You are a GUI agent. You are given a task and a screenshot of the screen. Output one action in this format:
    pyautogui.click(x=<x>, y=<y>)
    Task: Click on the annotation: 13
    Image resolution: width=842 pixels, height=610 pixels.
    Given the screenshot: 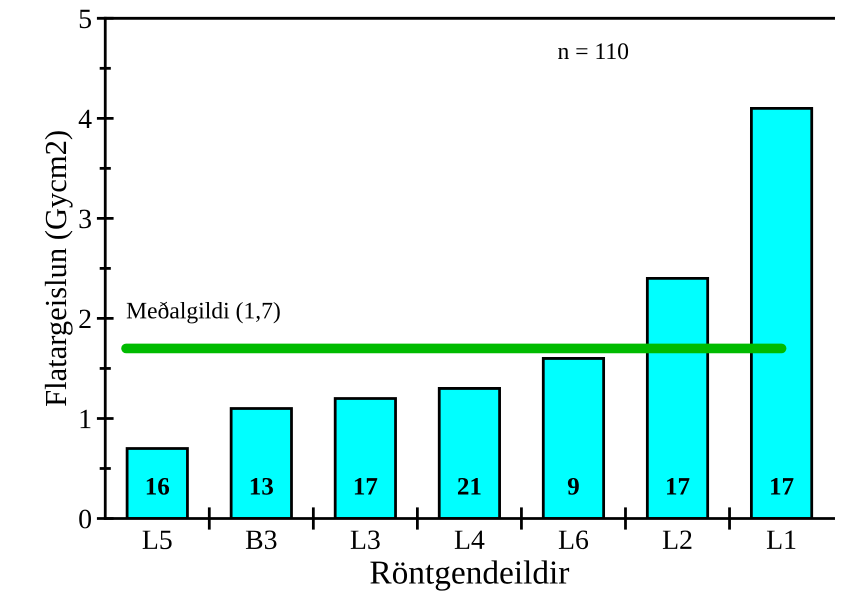 What is the action you would take?
    pyautogui.click(x=261, y=486)
    